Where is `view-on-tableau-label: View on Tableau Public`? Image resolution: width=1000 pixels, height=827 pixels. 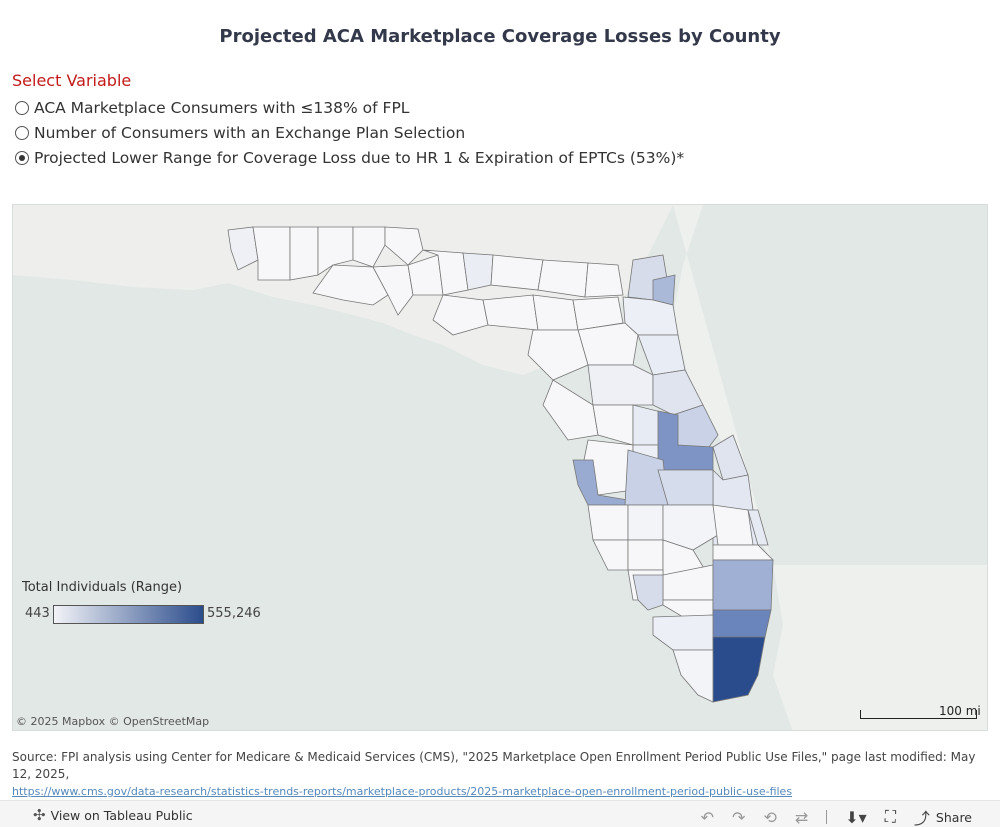 view-on-tableau-label: View on Tableau Public is located at coordinates (121, 815).